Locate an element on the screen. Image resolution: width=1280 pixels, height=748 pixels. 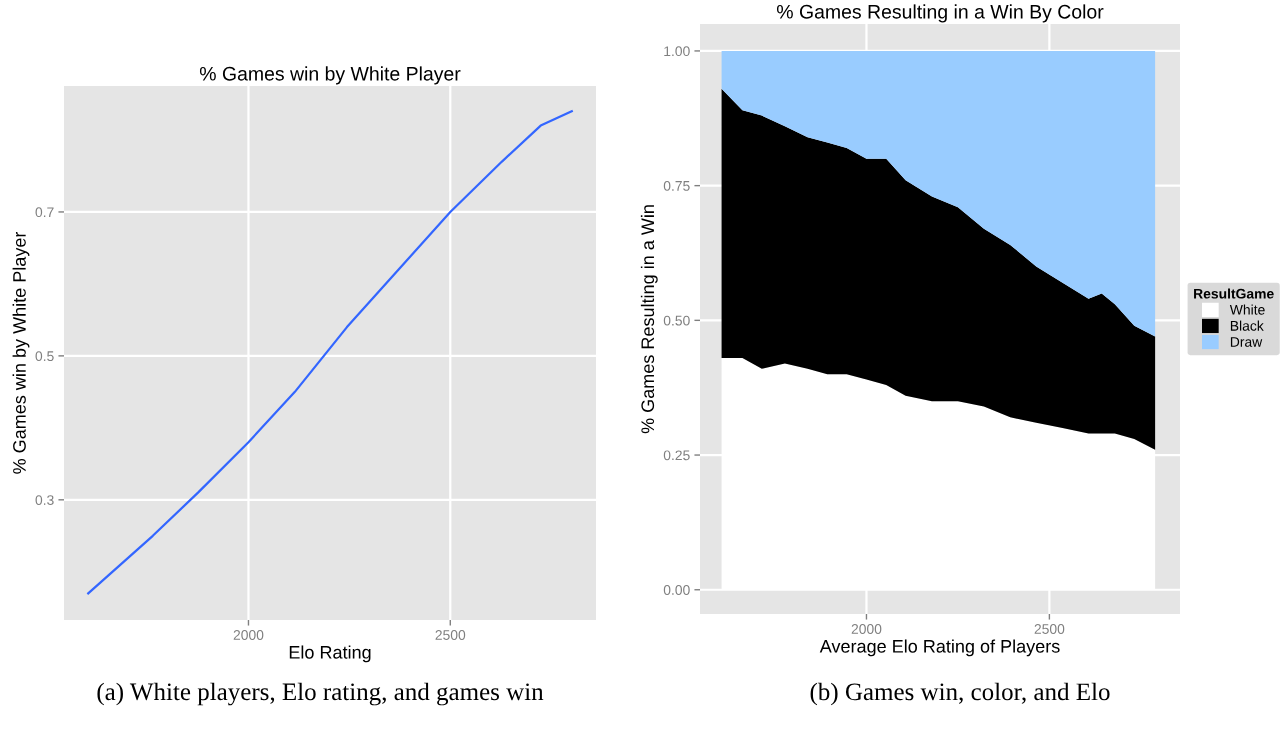
x-axis-title: Average Elo Rating of Players is located at coordinates (939, 648).